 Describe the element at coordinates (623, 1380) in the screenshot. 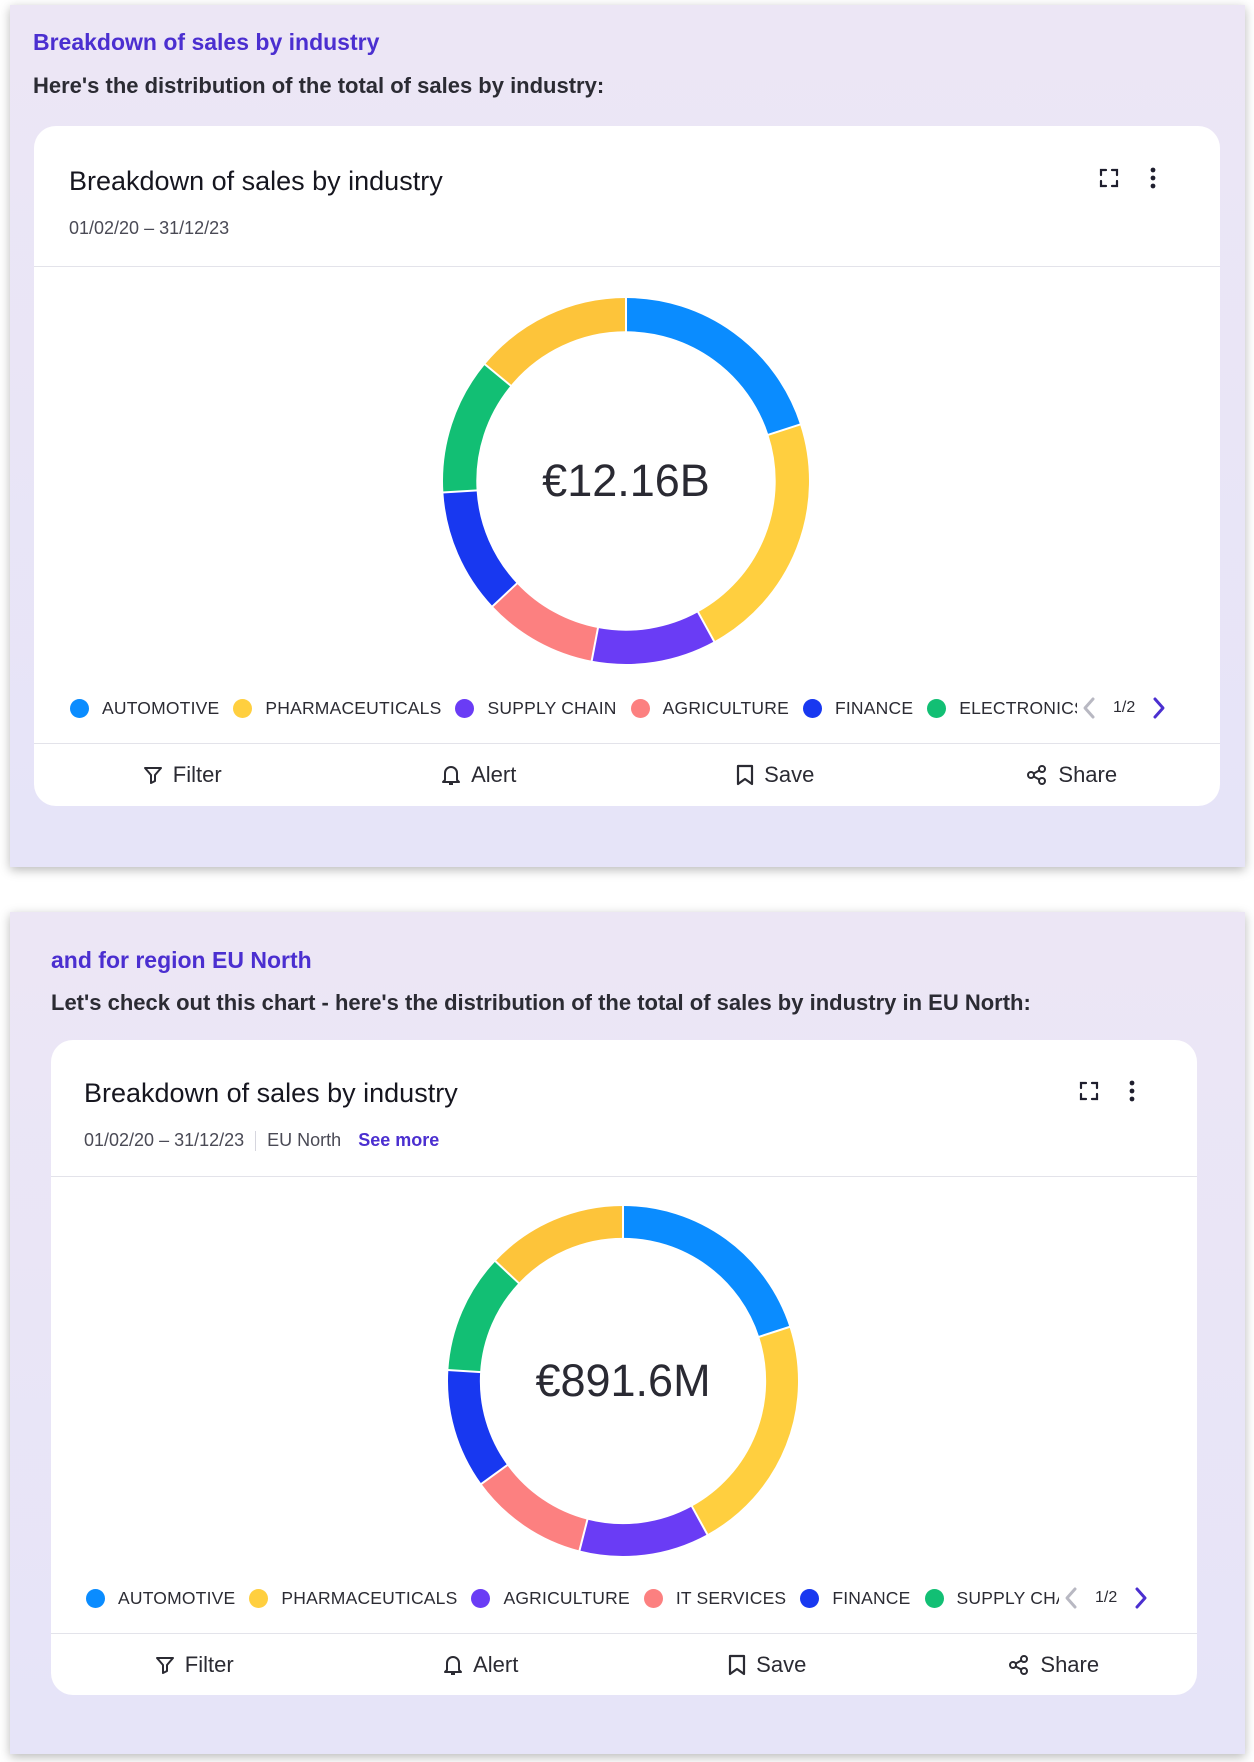

I see `donut-total-label: €891.6M` at that location.